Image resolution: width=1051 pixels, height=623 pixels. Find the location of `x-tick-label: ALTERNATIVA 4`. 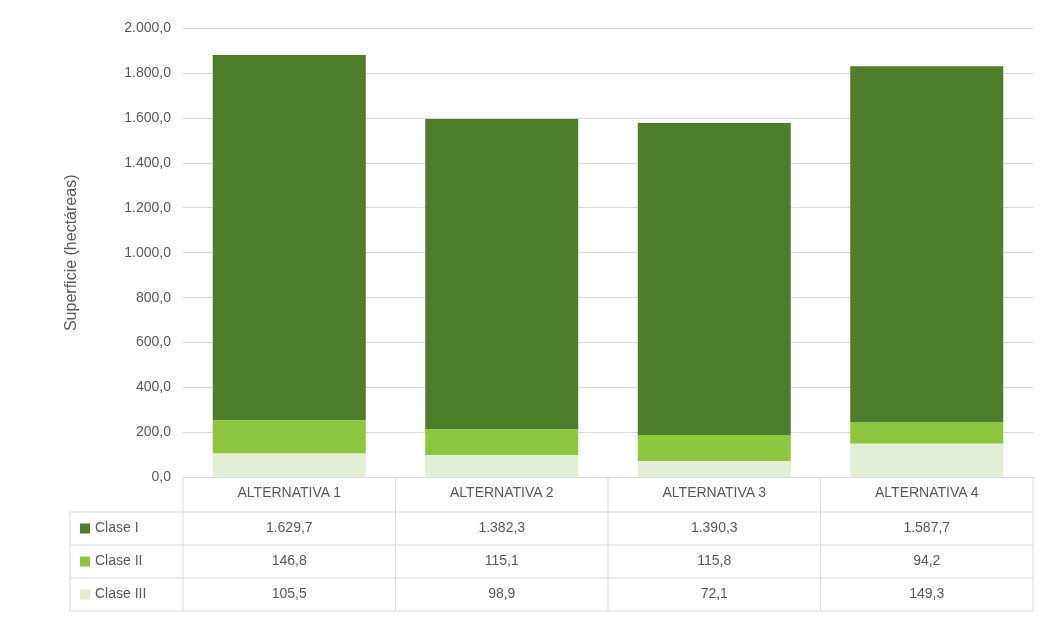

x-tick-label: ALTERNATIVA 4 is located at coordinates (927, 492).